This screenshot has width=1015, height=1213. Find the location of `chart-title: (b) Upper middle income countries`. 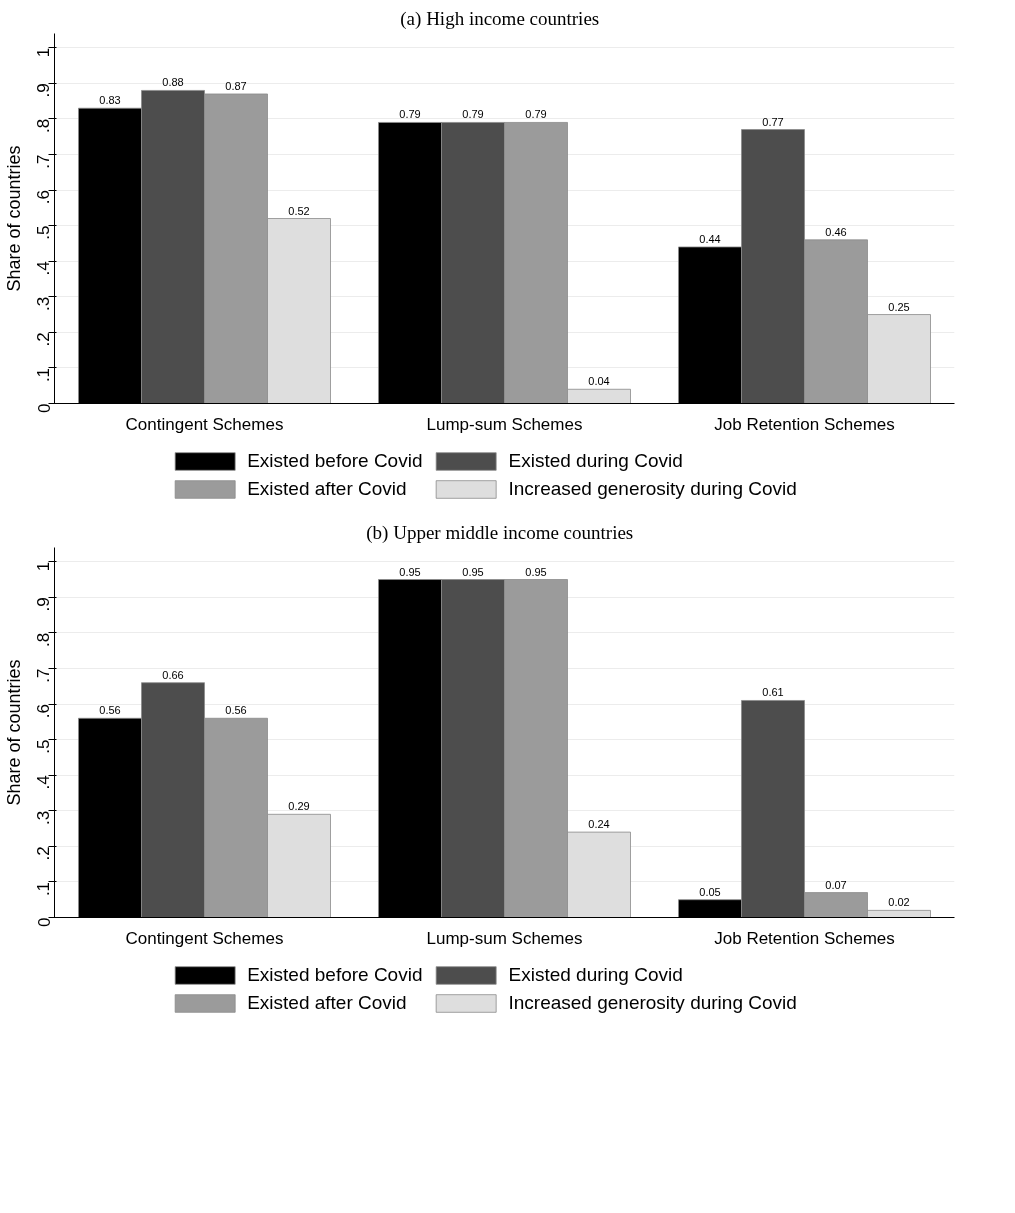

chart-title: (b) Upper middle income countries is located at coordinates (500, 532).